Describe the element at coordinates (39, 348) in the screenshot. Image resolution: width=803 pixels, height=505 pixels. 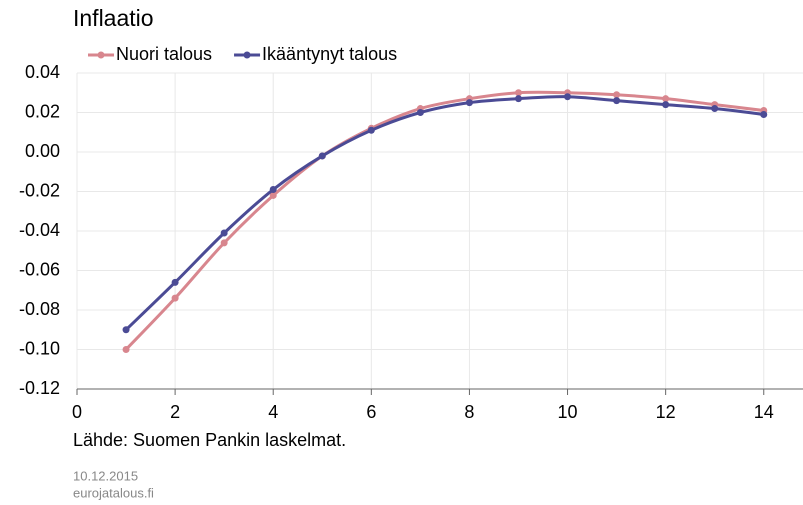
I see `y-tick-label: -0.10` at that location.